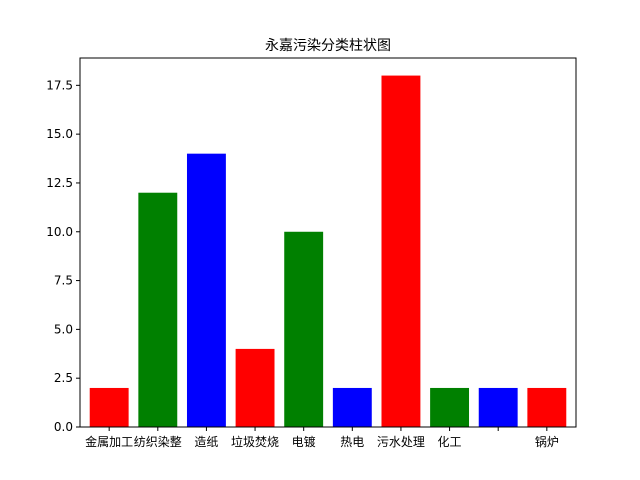 This screenshot has width=640, height=480. What do you see at coordinates (59, 134) in the screenshot?
I see `y-tick-label: 15.0` at bounding box center [59, 134].